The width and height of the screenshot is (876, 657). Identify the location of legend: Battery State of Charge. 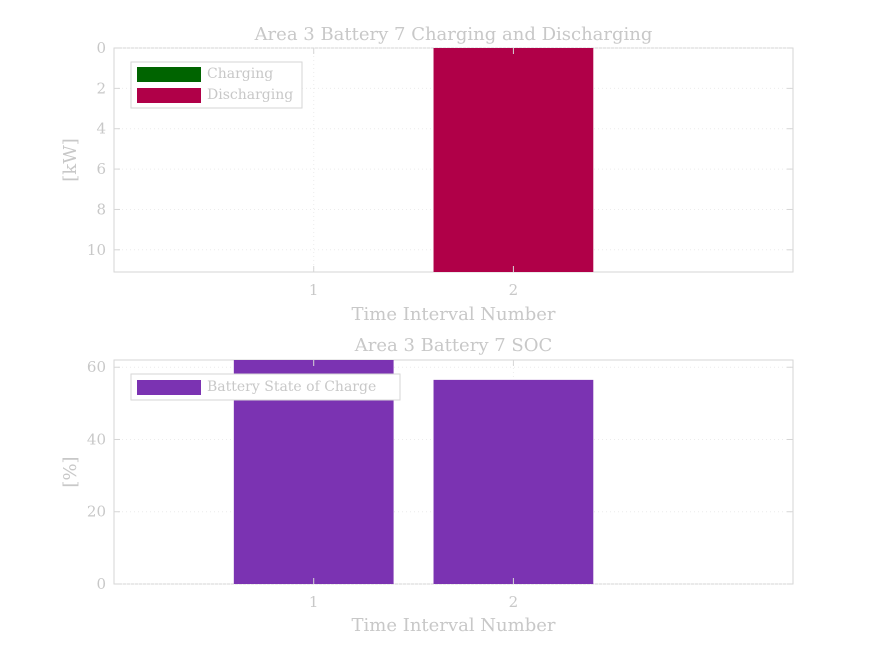
(265, 387).